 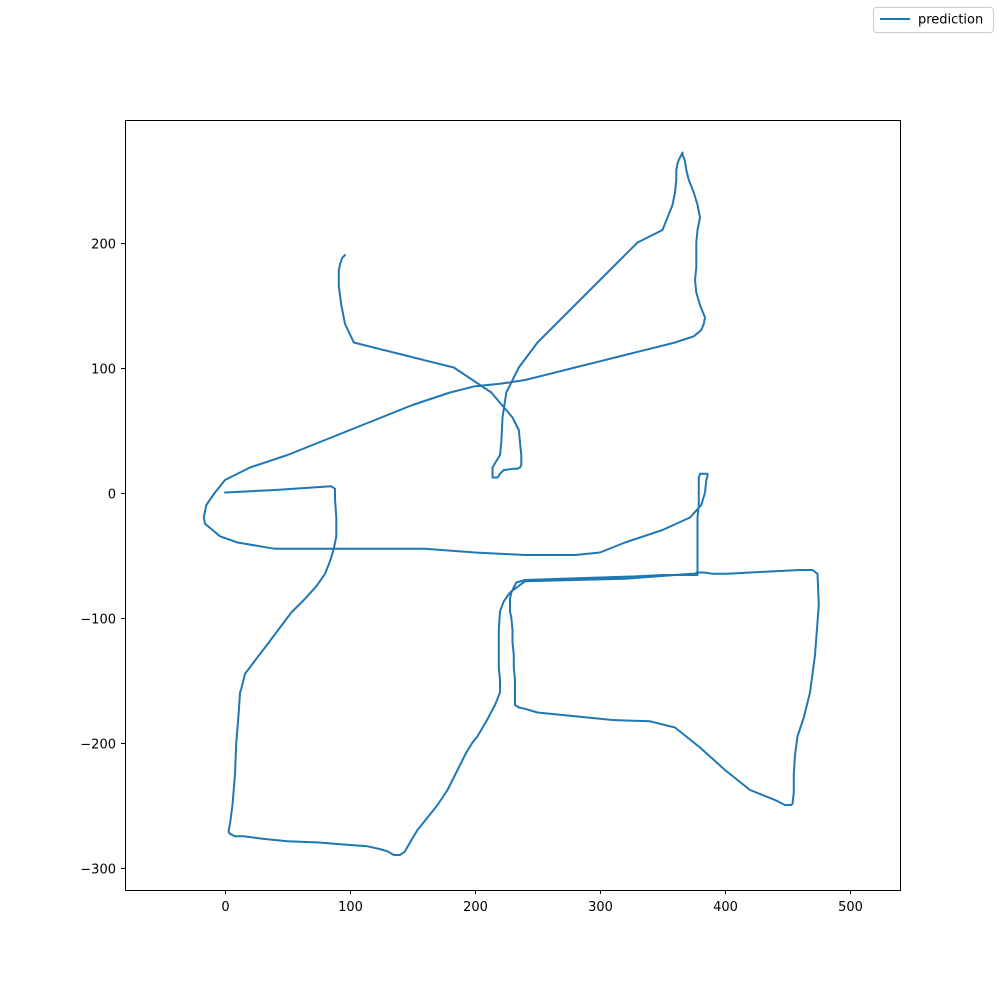 I want to click on legend: prediction, so click(x=933, y=20).